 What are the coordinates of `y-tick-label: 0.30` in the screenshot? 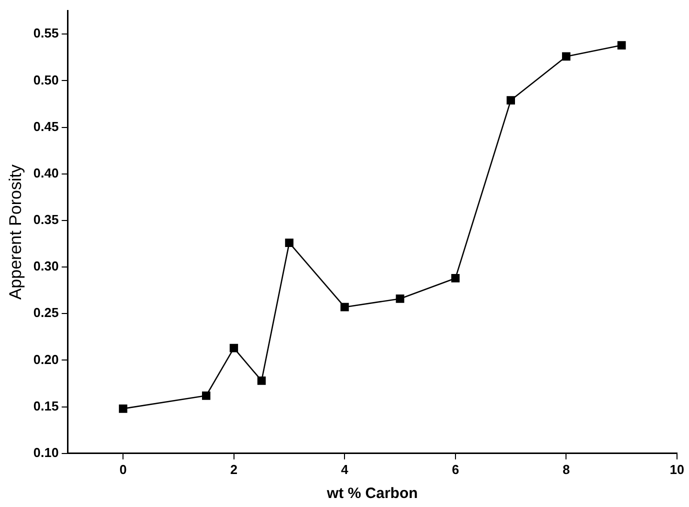 It's located at (46, 266).